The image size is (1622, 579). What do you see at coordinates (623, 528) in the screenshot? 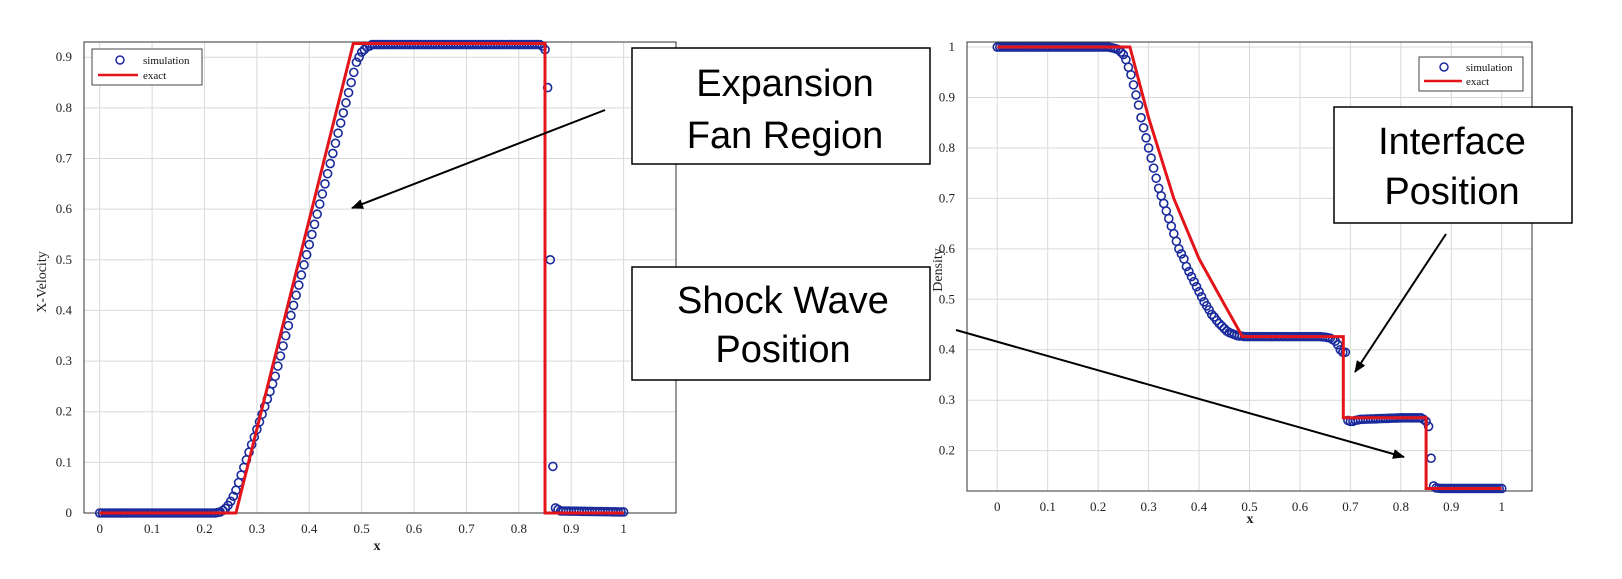
I see `velocity-x-tick-label: 1` at bounding box center [623, 528].